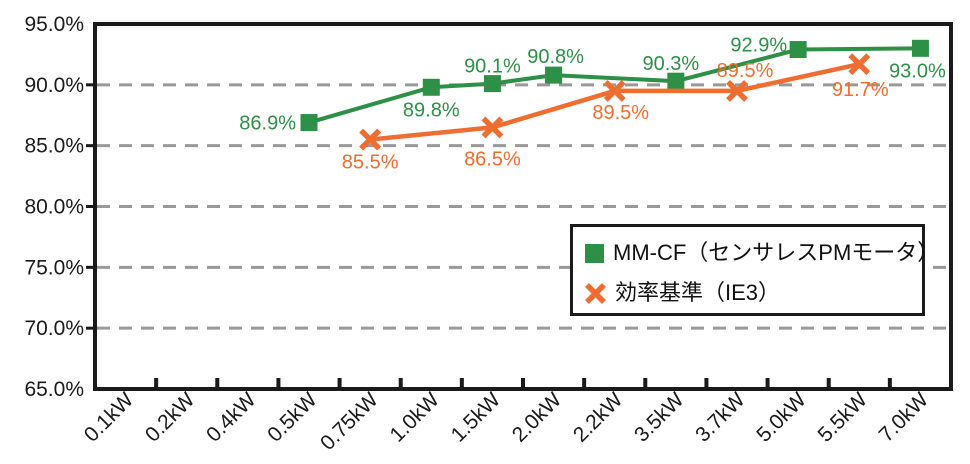 The width and height of the screenshot is (970, 464). Describe the element at coordinates (54, 389) in the screenshot. I see `y-axis-tick-label: 65.0%` at that location.